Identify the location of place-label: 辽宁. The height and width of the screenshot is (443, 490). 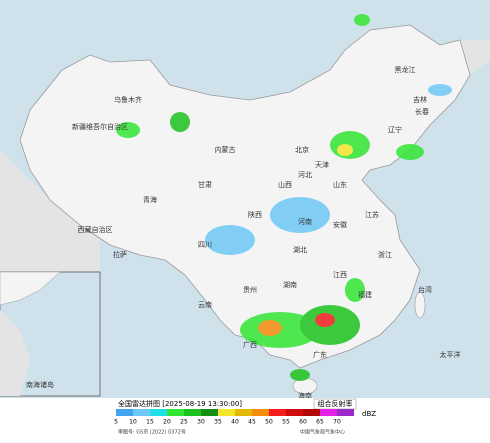
(395, 129).